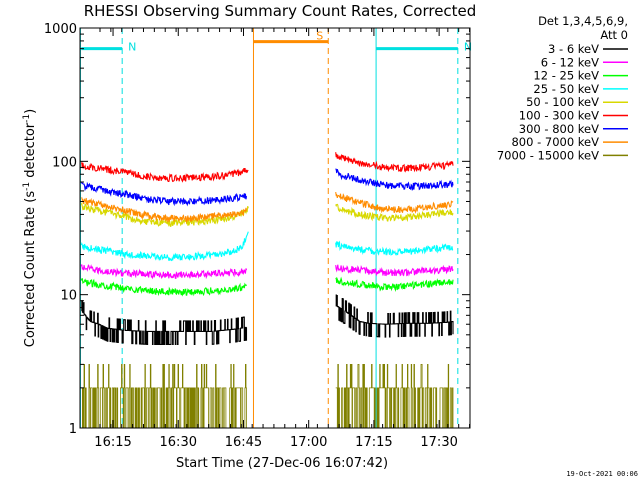 The width and height of the screenshot is (640, 480). I want to click on x-axis-label: Start Time (27-Dec-06 16:07:42), so click(282, 463).